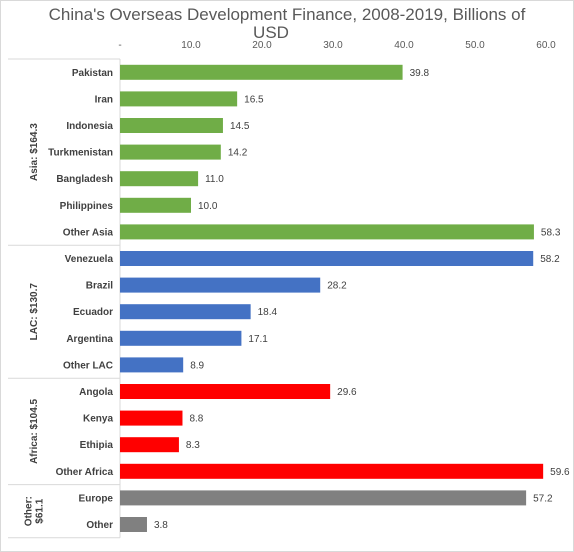 The width and height of the screenshot is (574, 552). What do you see at coordinates (119, 45) in the screenshot?
I see `x-tick-label: -` at bounding box center [119, 45].